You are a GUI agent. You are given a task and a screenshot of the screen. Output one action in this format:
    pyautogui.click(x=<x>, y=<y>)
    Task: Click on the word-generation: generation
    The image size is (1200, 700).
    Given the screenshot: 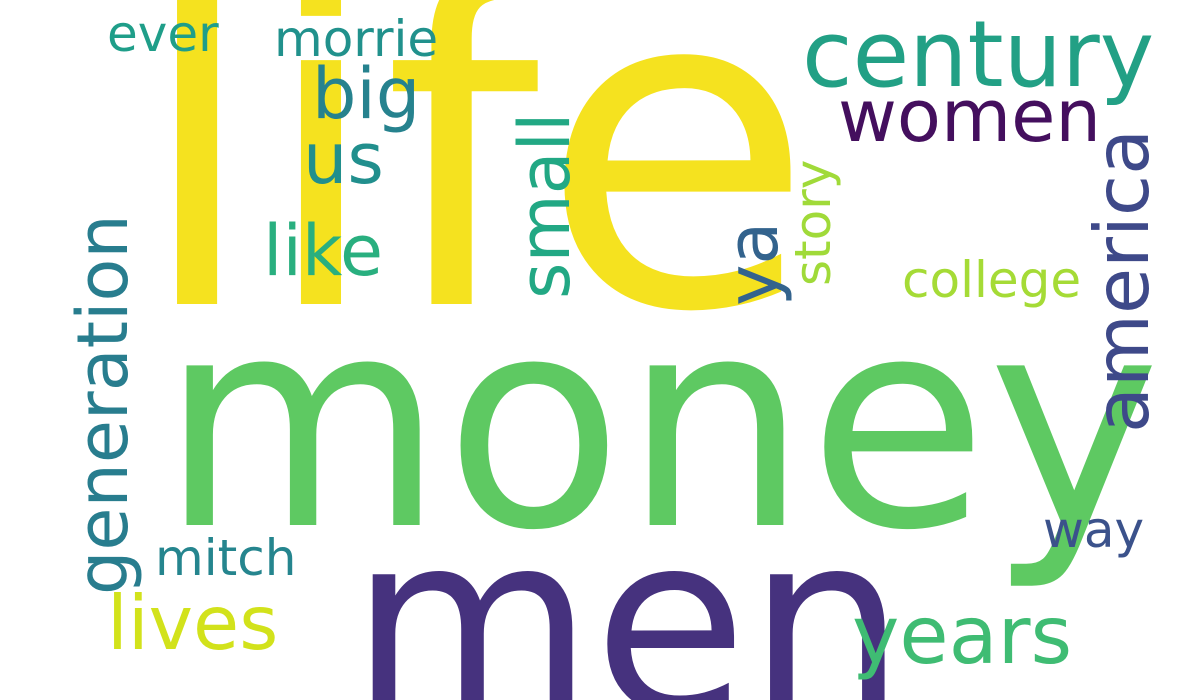 What is the action you would take?
    pyautogui.click(x=103, y=404)
    